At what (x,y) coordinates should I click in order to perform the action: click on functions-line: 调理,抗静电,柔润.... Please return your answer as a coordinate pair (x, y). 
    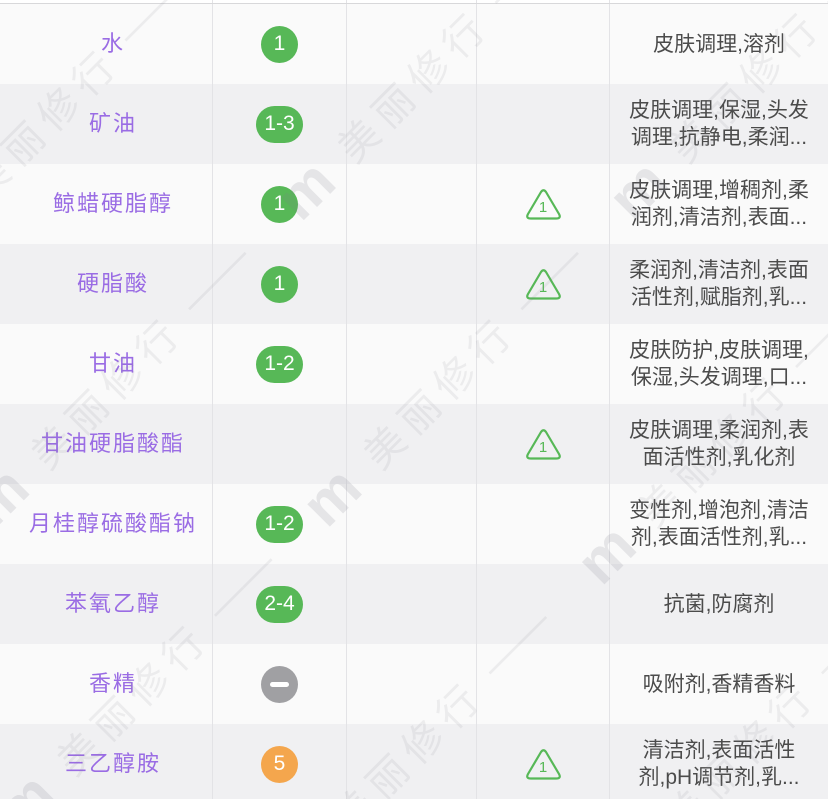
    Looking at the image, I should click on (719, 137).